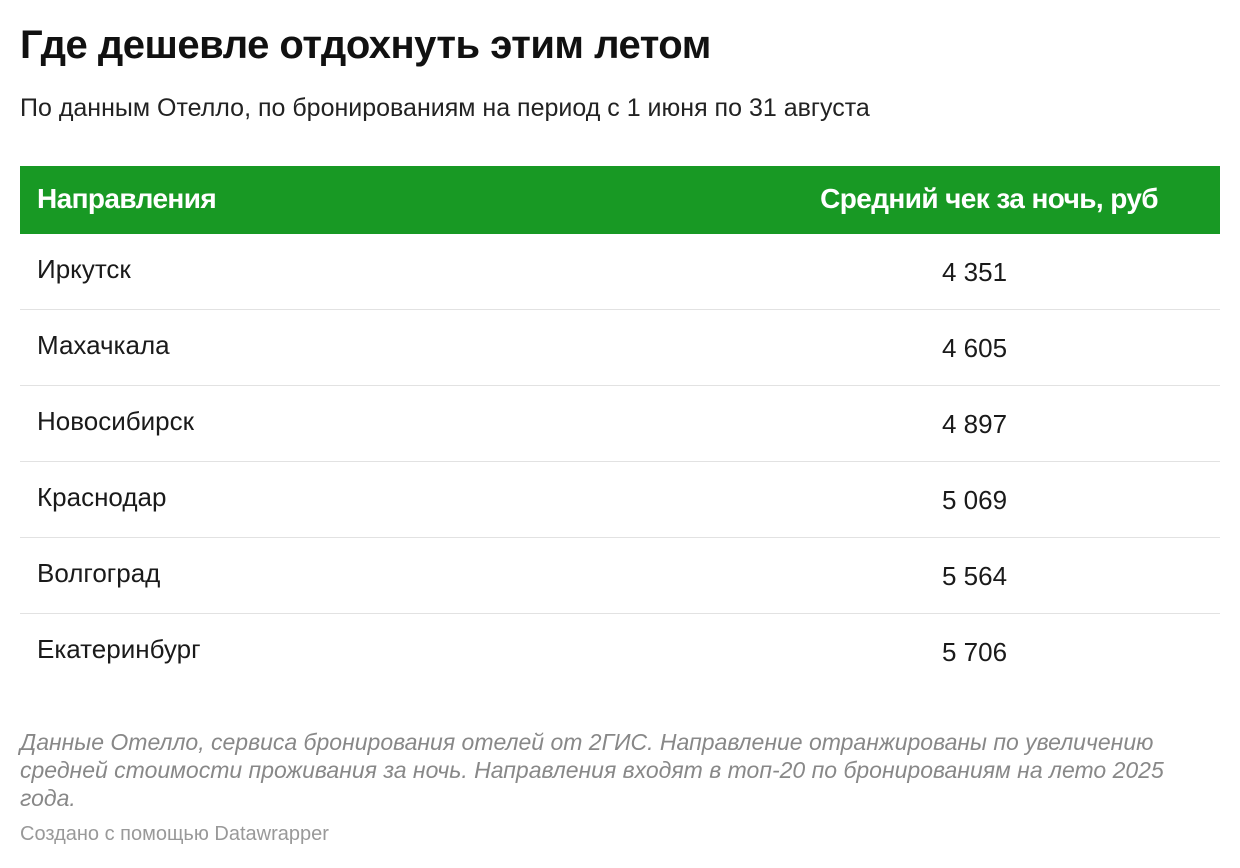 The width and height of the screenshot is (1240, 868). I want to click on row-destination: Новосибирск, so click(115, 421).